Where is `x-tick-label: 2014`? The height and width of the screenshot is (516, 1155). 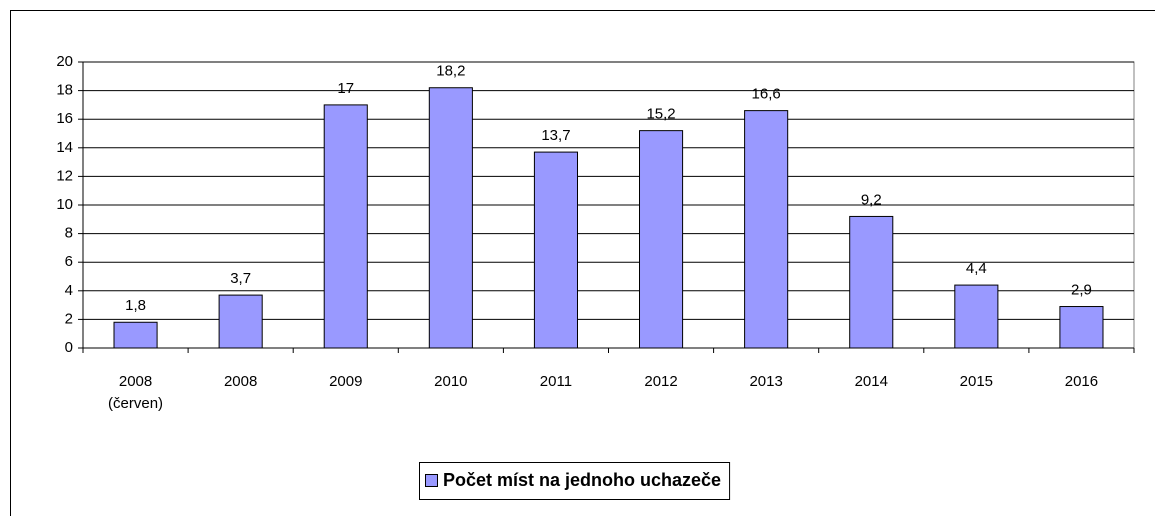
x-tick-label: 2014 is located at coordinates (871, 381).